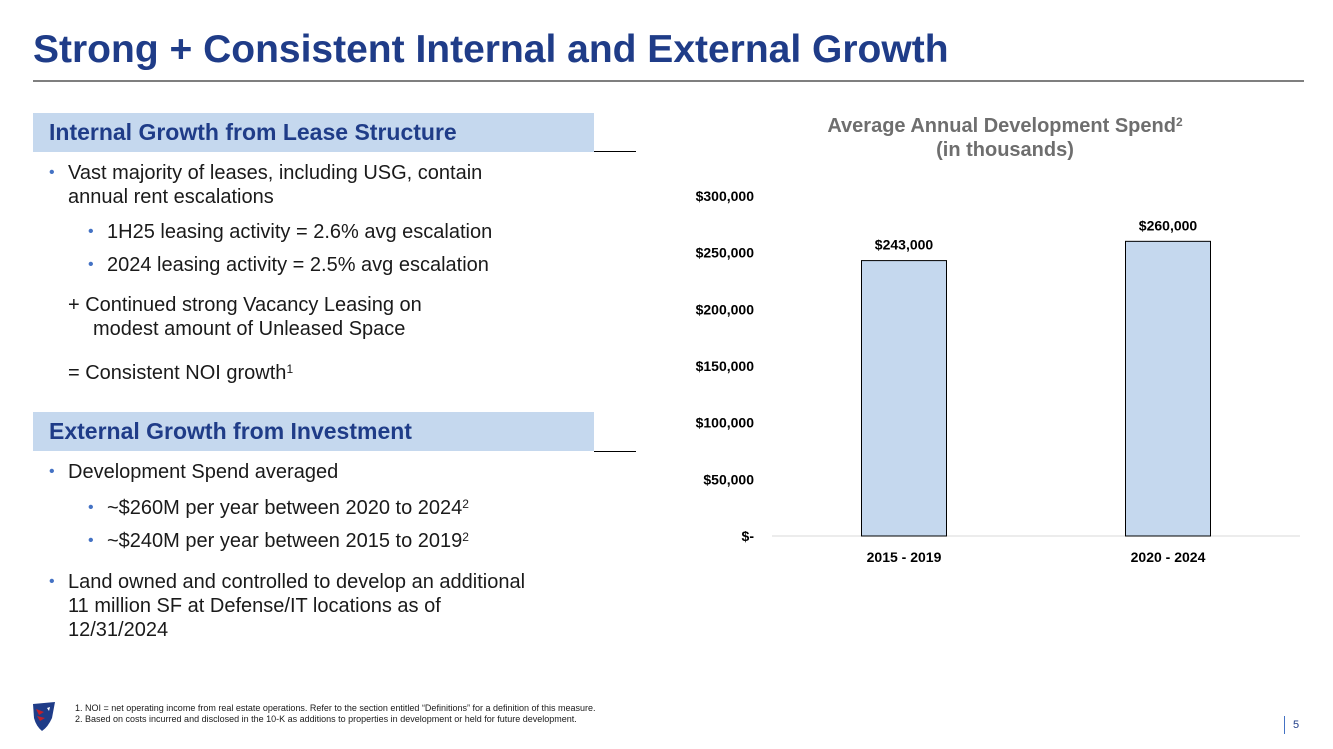 This screenshot has width=1333, height=749. What do you see at coordinates (285, 541) in the screenshot?
I see `bullet-line: ~$240M per year between 2015 to 2019` at bounding box center [285, 541].